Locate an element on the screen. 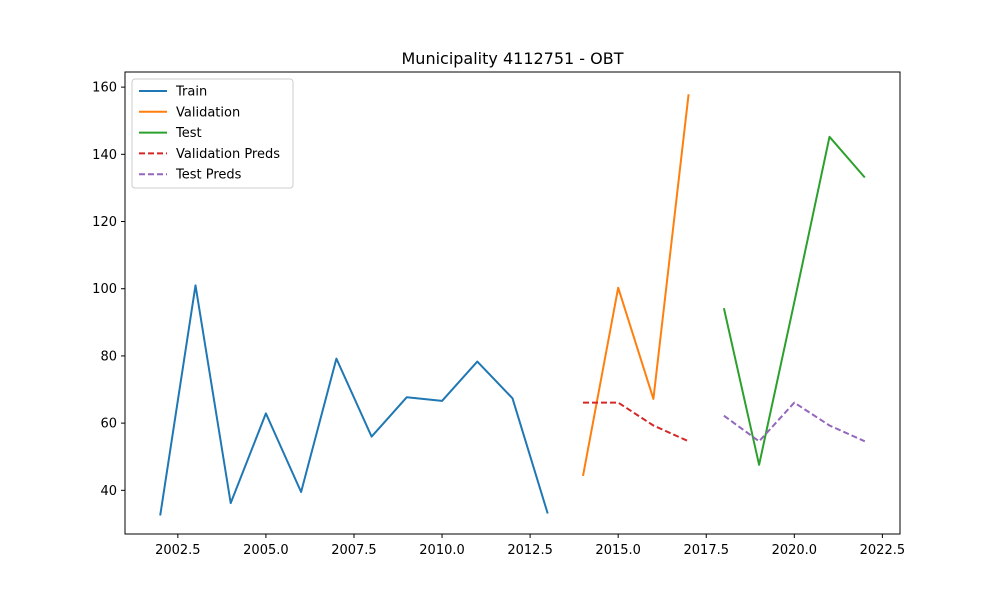 The image size is (1000, 600). x-tick-label: 2022.5 is located at coordinates (883, 550).